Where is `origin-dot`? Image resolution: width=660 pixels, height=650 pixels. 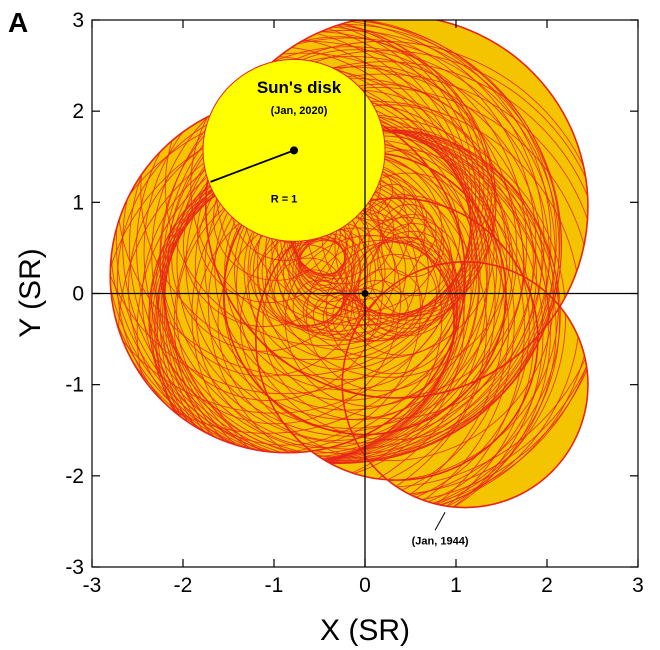 origin-dot is located at coordinates (365, 293).